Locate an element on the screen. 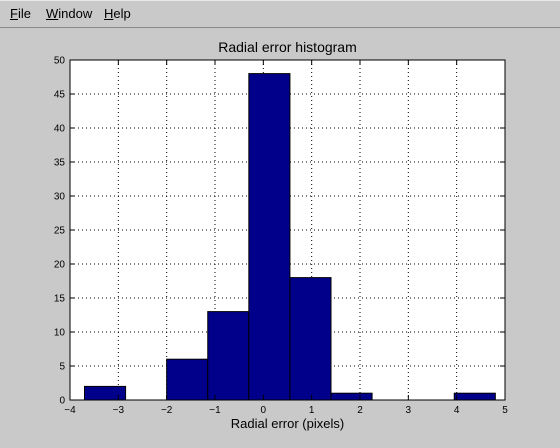  y-tick-label: 15 is located at coordinates (60, 299).